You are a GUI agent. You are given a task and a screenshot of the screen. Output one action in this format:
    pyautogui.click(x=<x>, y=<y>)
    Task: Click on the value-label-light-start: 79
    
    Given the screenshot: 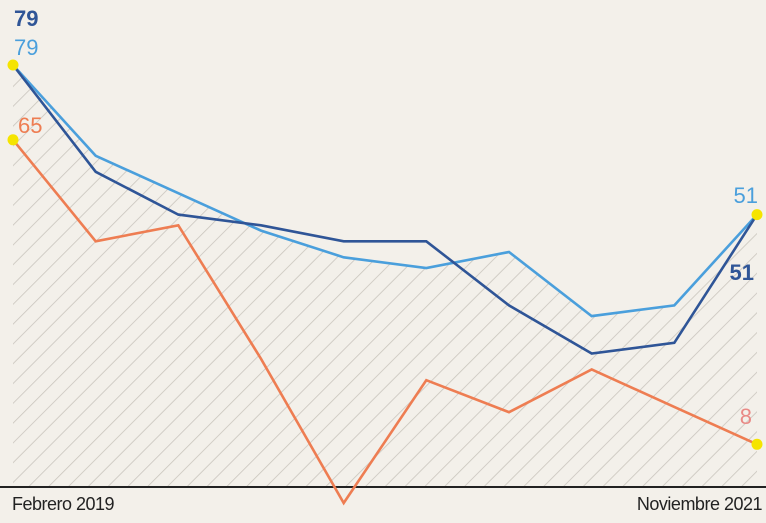 What is the action you would take?
    pyautogui.click(x=26, y=47)
    